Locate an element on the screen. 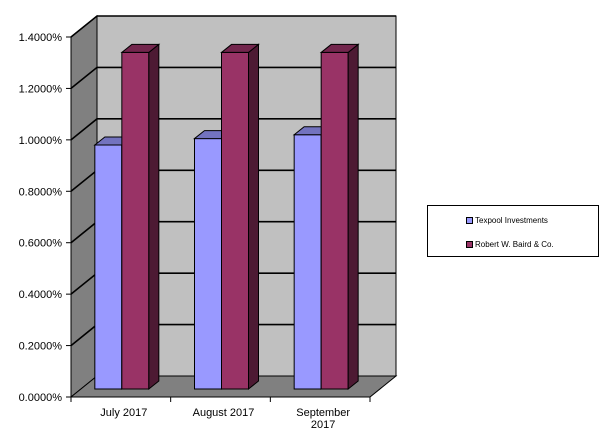 This screenshot has width=603, height=431. legend-label-texpool: Texpool Investments is located at coordinates (511, 220).